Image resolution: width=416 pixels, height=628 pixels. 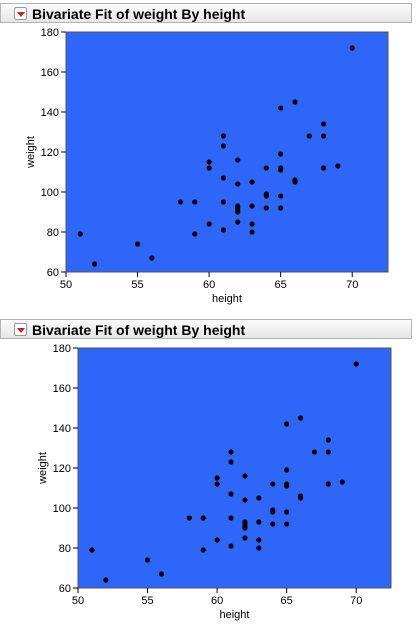 What do you see at coordinates (31, 152) in the screenshot?
I see `y-axis-title: weight` at bounding box center [31, 152].